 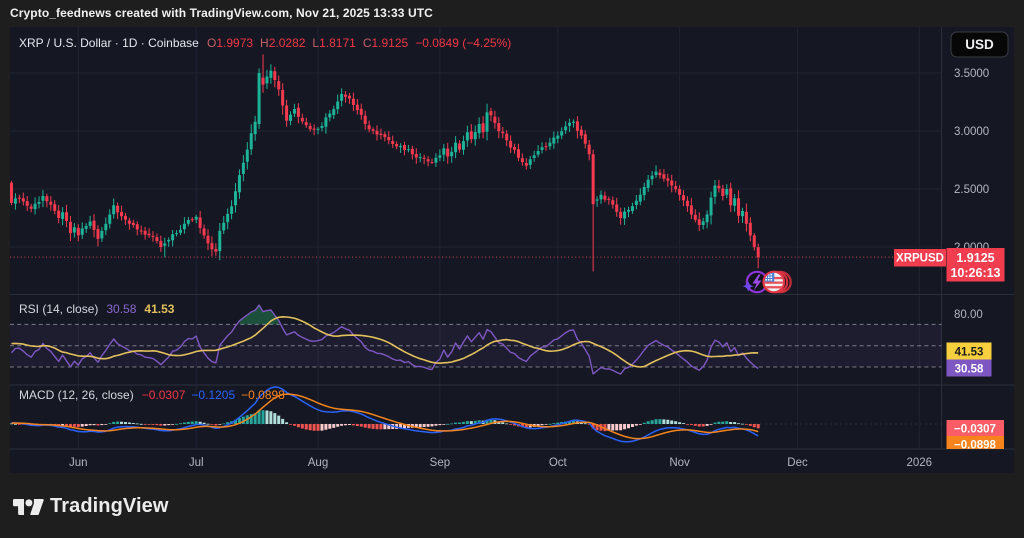 I want to click on svg-text:XRP / U.S. Dollar · 1D · Coinb: XRP / U.S. Dollar · 1D · Coinbase, so click(x=109, y=43).